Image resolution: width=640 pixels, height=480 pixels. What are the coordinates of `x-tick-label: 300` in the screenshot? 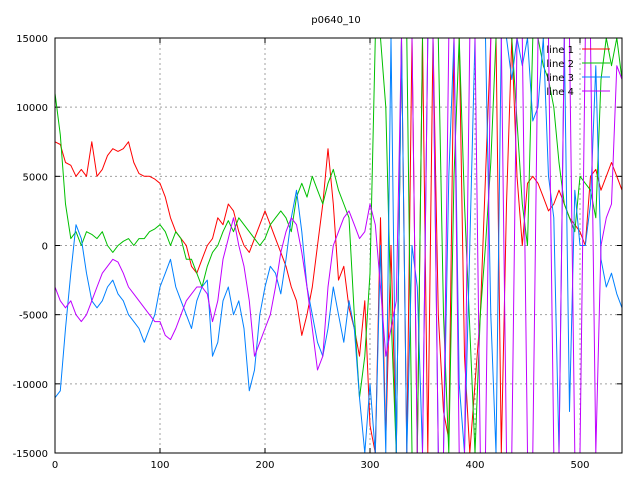 It's located at (369, 465).